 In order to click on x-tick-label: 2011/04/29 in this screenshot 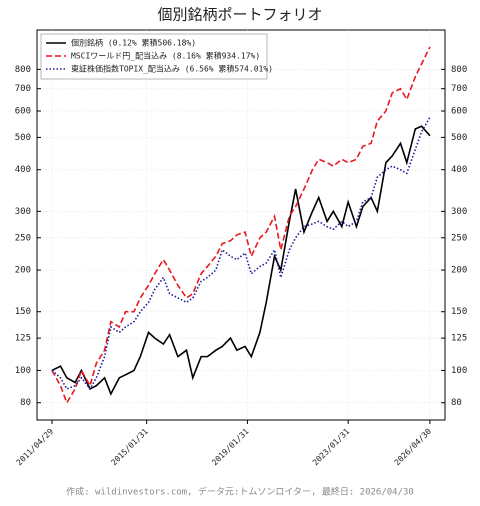, I will do `click(35, 447)`.